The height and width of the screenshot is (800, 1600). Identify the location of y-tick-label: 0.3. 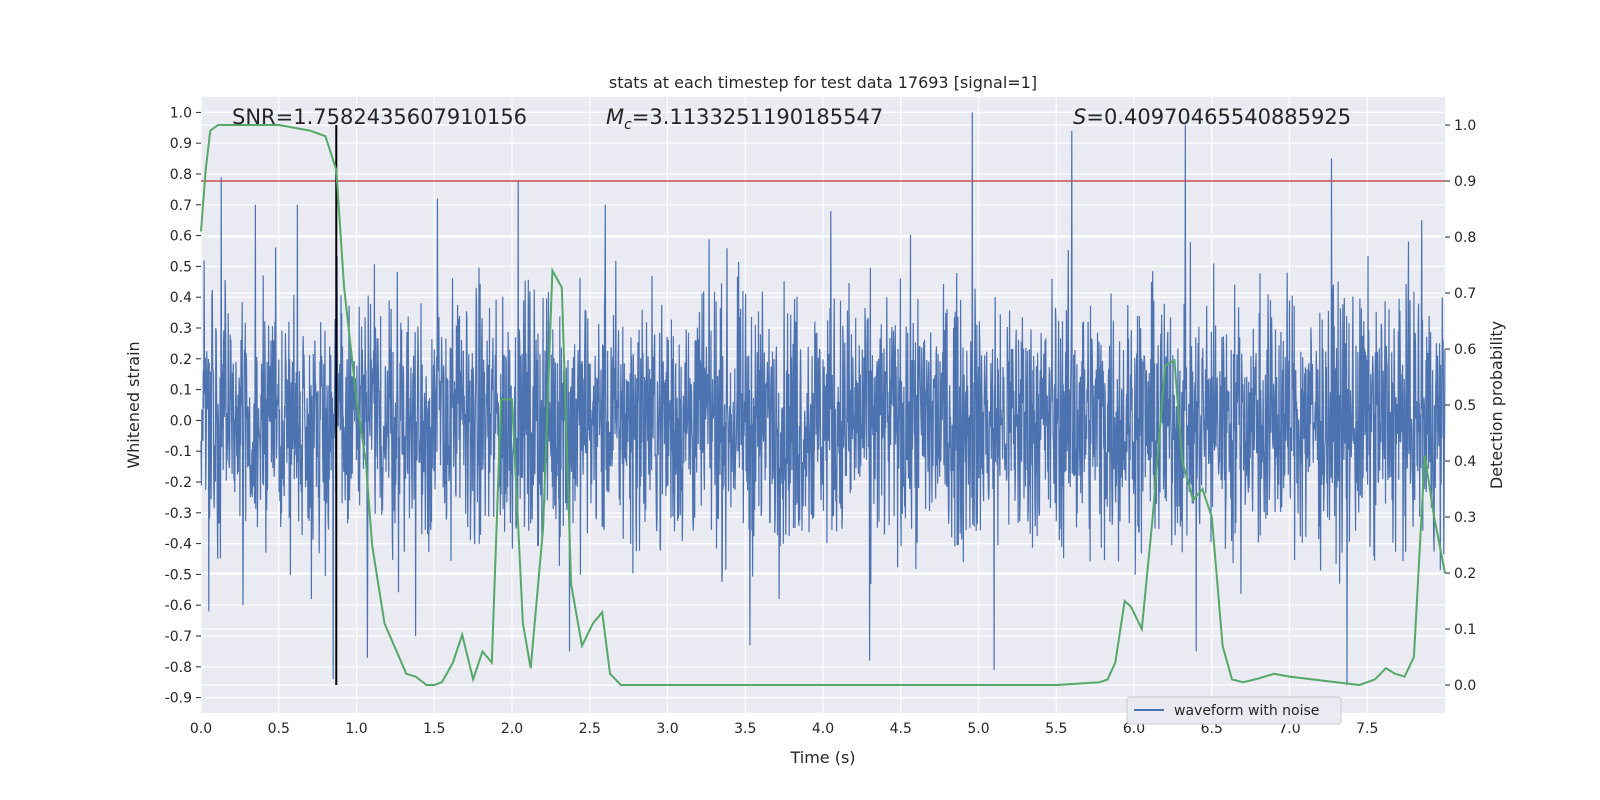
(181, 329).